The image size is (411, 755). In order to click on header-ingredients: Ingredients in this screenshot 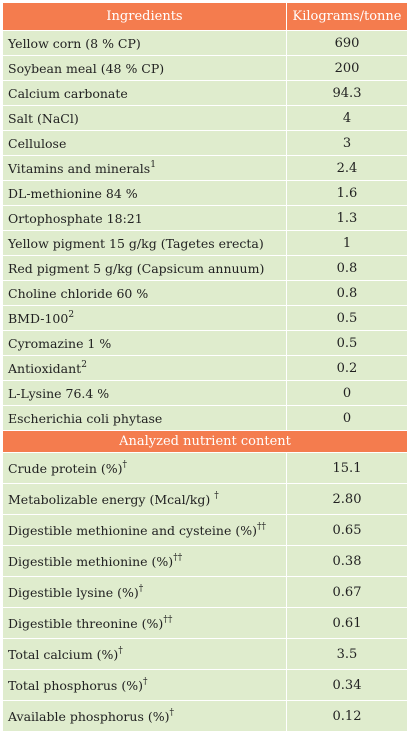, I will do `click(144, 16)`.